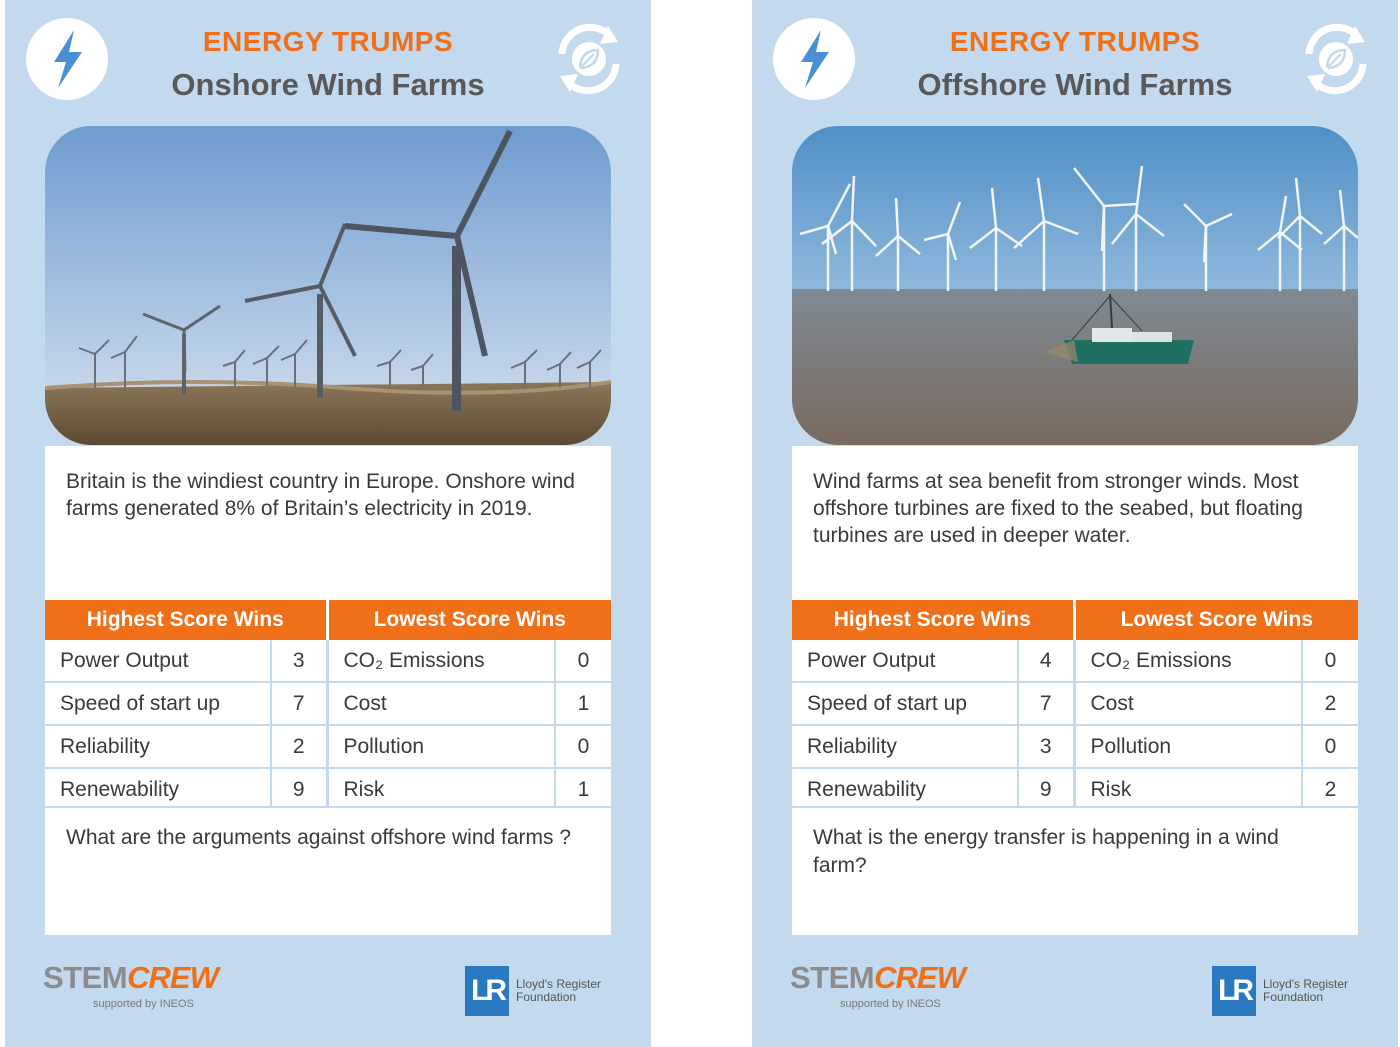 Image resolution: width=1400 pixels, height=1047 pixels. I want to click on stats-row: Power Output 3 CO₂ Emissions 0, so click(328, 661).